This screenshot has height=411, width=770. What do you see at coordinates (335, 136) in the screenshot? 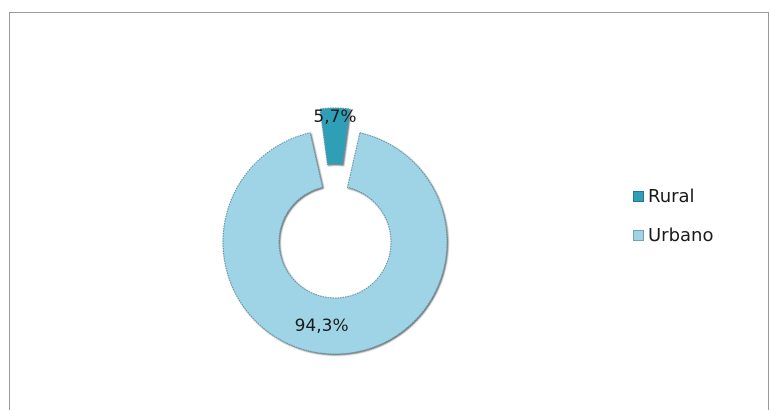
I see `slice-rural` at bounding box center [335, 136].